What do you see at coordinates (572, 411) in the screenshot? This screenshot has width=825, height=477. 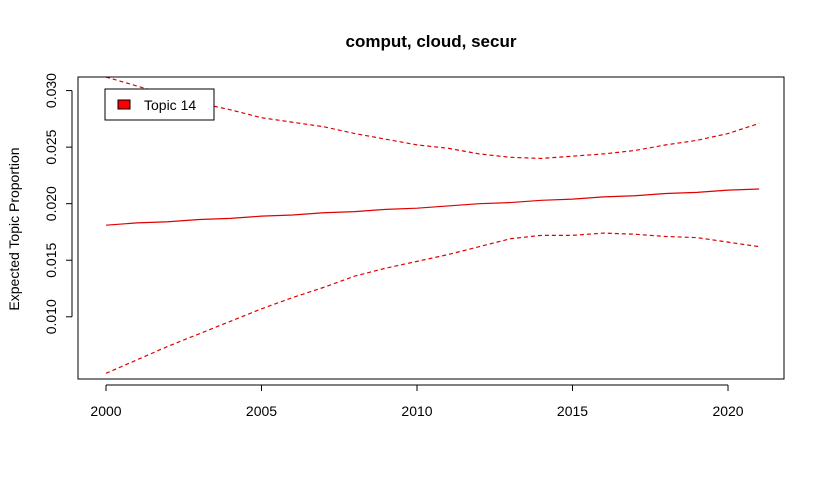 I see `x-tick-label: 2015` at bounding box center [572, 411].